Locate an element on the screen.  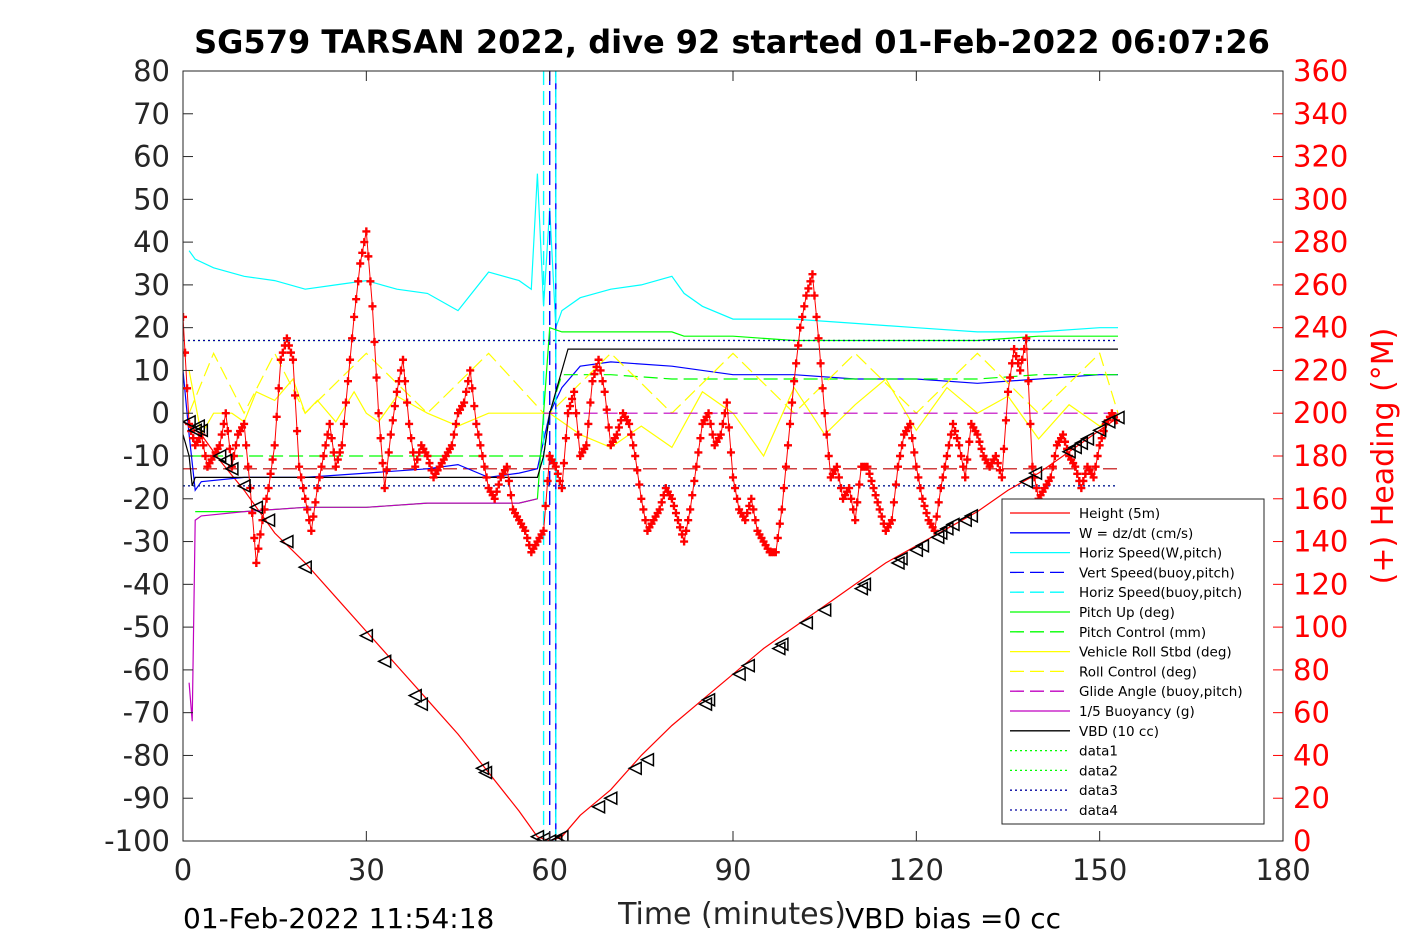
y-tick-label: 30 is located at coordinates (151, 285).